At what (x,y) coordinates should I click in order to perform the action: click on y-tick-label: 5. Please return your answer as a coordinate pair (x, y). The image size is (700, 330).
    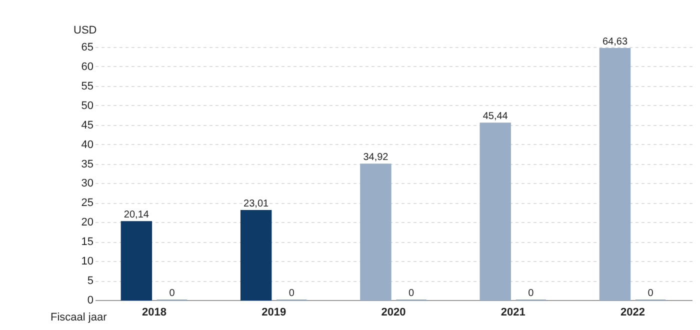
    Looking at the image, I should click on (90, 281).